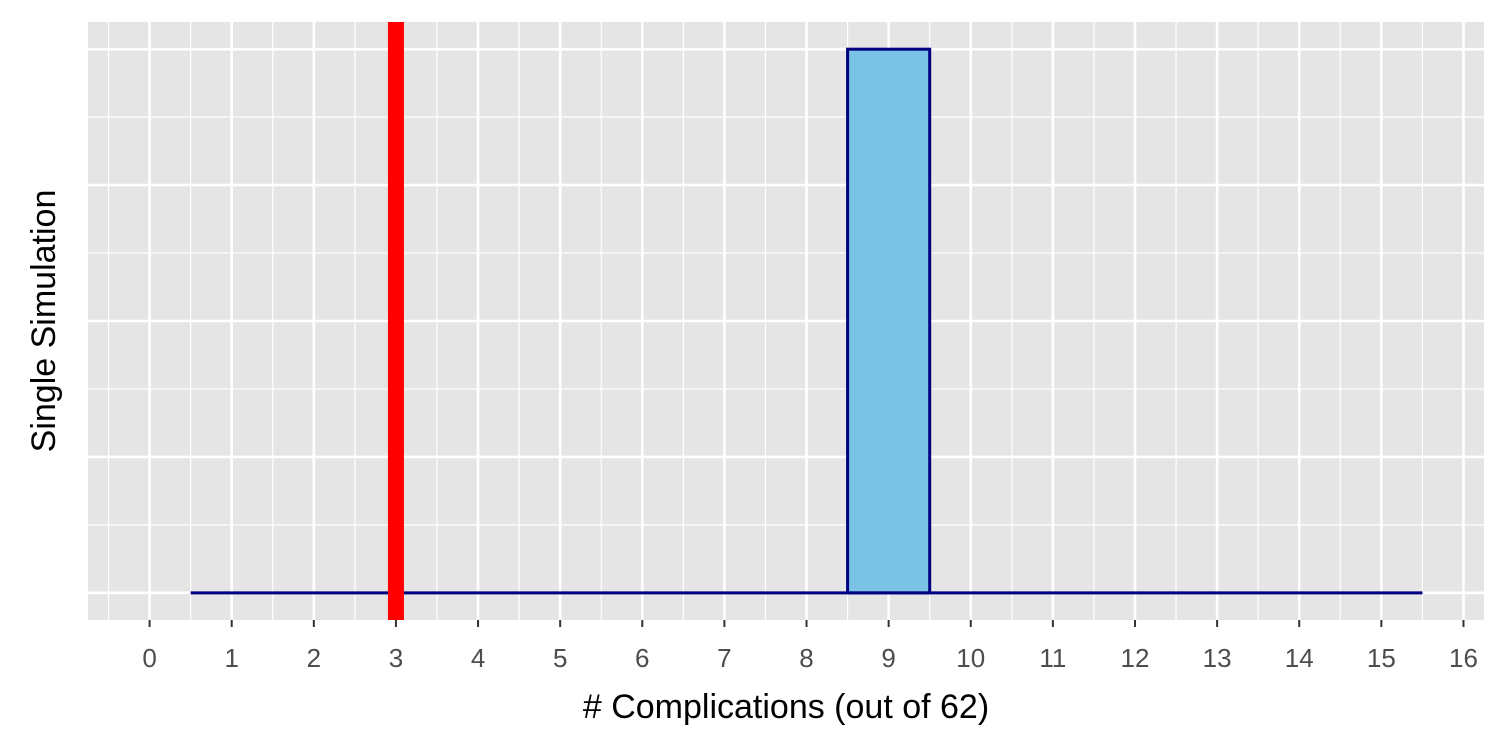 Image resolution: width=1500 pixels, height=750 pixels. What do you see at coordinates (396, 658) in the screenshot?
I see `x-tick-label: 3` at bounding box center [396, 658].